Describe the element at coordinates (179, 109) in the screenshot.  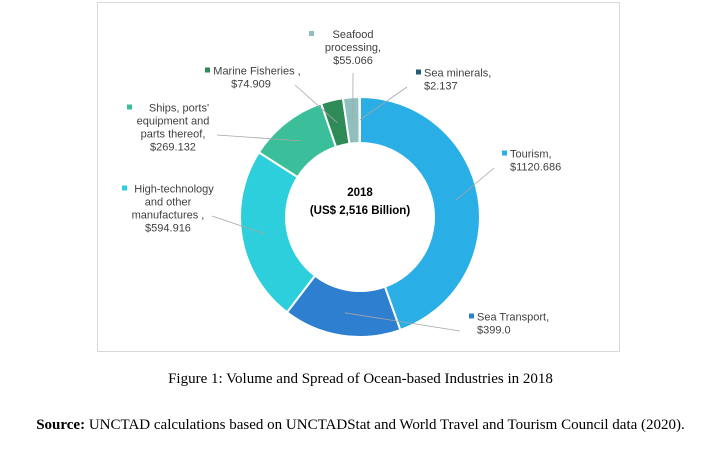
I see `slice-label: Ships, ports'` at that location.